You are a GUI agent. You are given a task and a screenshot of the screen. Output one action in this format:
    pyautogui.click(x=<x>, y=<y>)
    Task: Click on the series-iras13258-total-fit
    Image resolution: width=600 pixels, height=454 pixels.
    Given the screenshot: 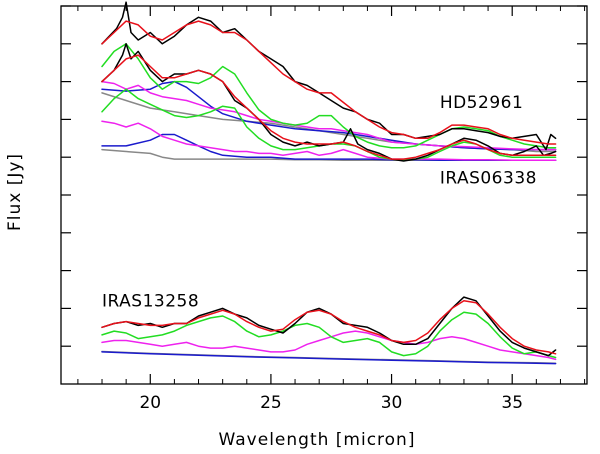 What is the action you would take?
    pyautogui.click(x=329, y=327)
    